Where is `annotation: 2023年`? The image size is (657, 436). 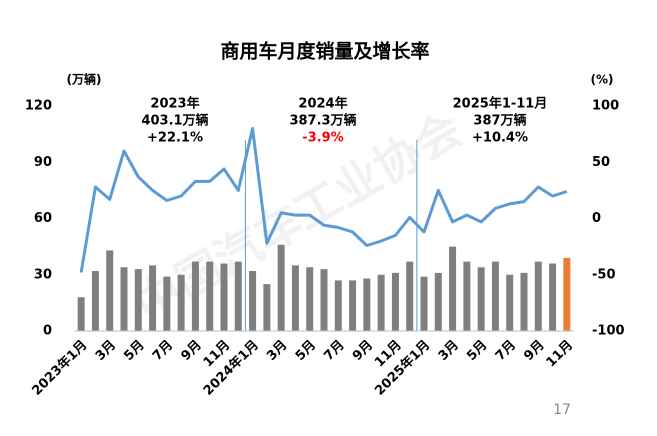 annotation: 2023年 is located at coordinates (174, 104).